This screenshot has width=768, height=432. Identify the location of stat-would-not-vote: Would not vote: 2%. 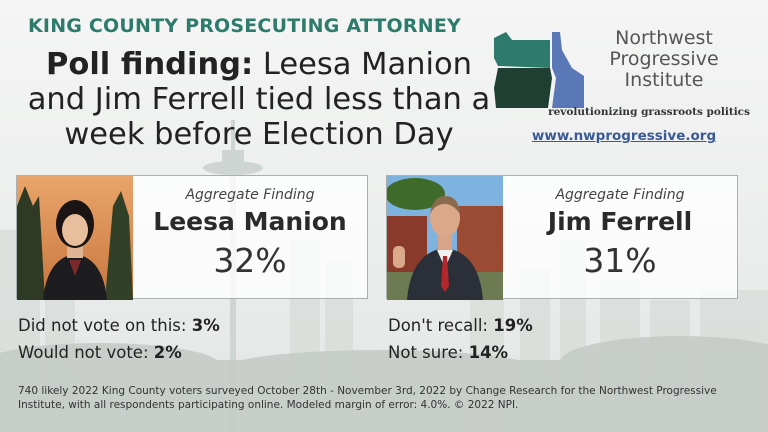
(100, 352).